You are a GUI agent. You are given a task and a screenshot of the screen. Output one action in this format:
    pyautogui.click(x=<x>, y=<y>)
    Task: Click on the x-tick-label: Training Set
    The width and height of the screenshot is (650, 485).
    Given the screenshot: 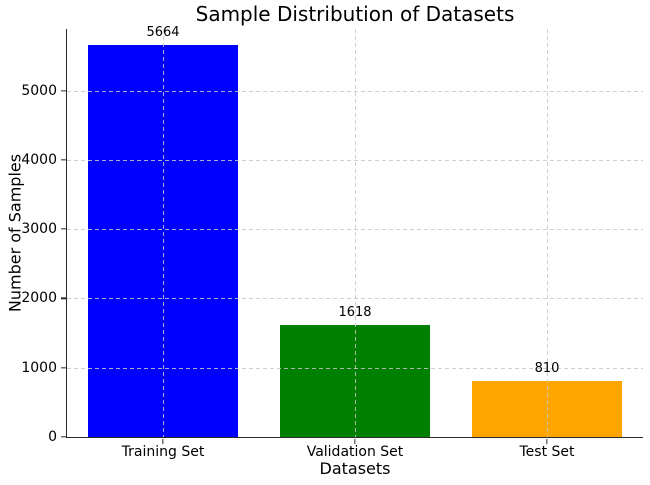 What is the action you would take?
    pyautogui.click(x=163, y=452)
    